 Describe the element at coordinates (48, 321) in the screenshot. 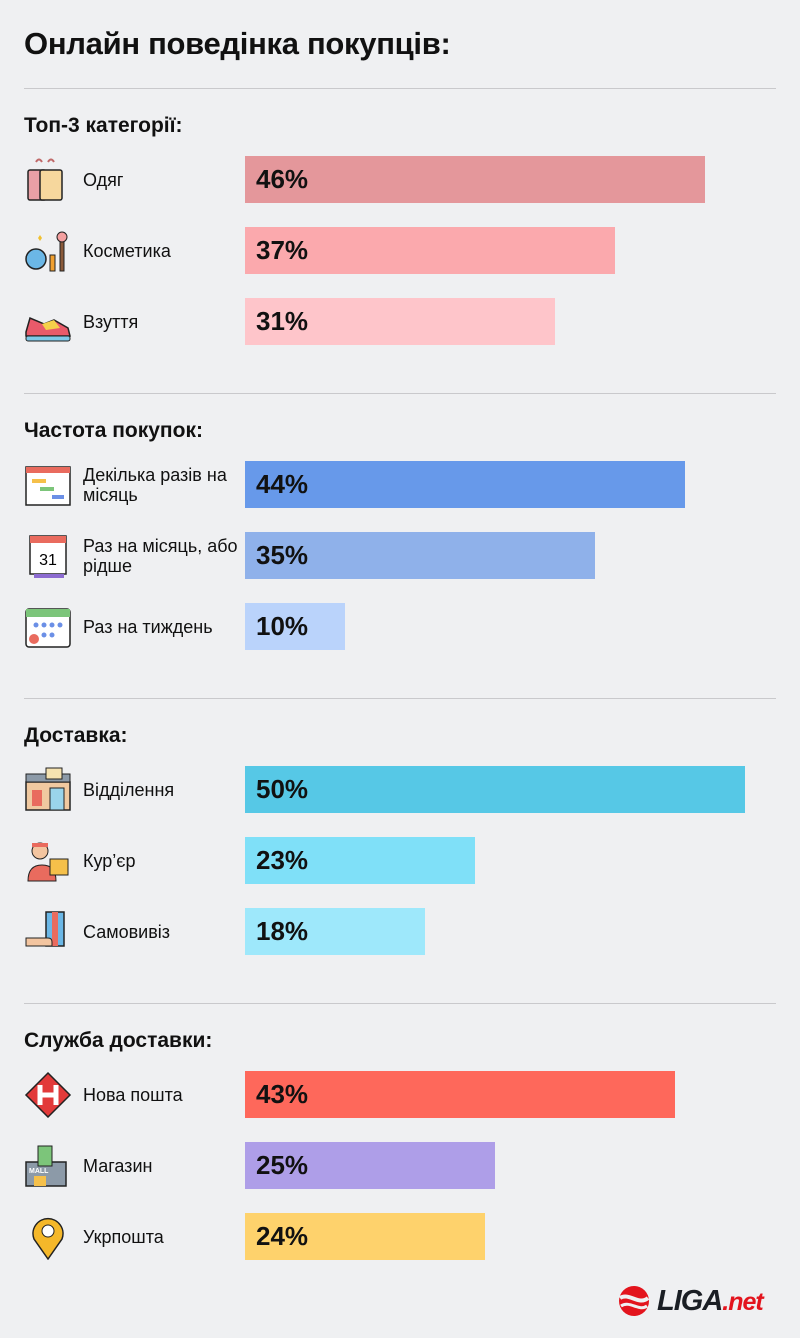

I see `sneaker-icon` at that location.